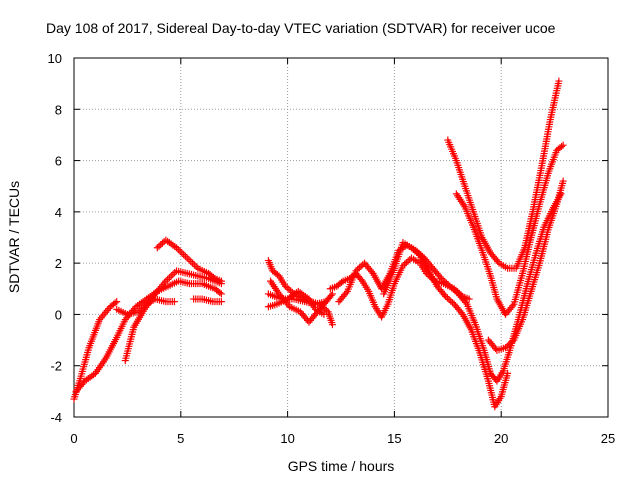 The width and height of the screenshot is (640, 480). What do you see at coordinates (501, 438) in the screenshot?
I see `x-tick-label: 20` at bounding box center [501, 438].